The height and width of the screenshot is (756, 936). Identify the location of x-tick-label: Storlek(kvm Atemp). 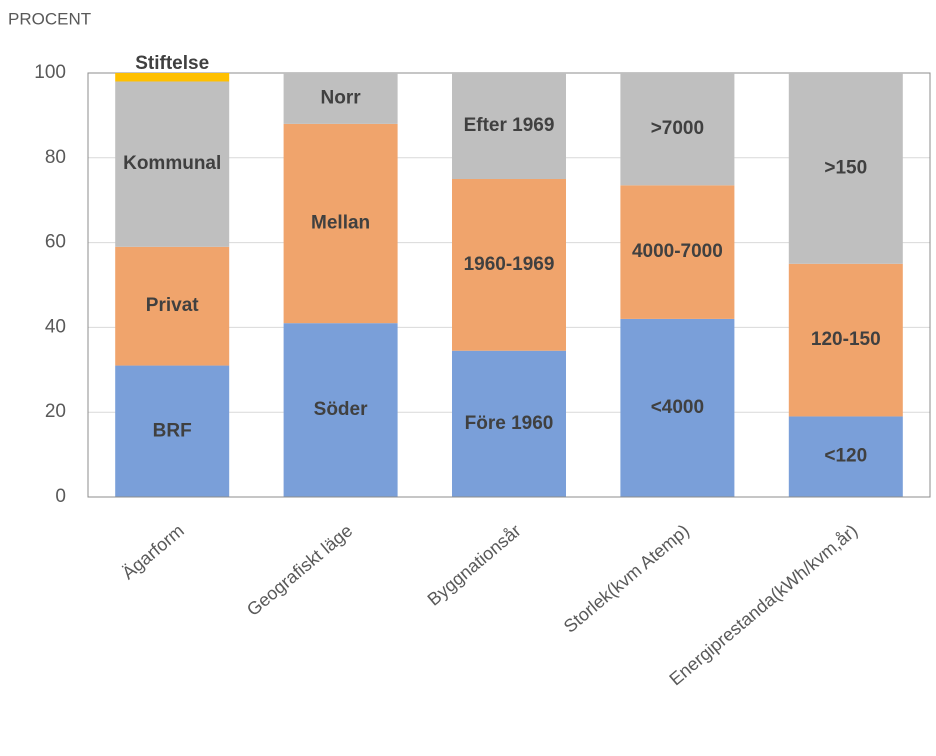
(626, 578).